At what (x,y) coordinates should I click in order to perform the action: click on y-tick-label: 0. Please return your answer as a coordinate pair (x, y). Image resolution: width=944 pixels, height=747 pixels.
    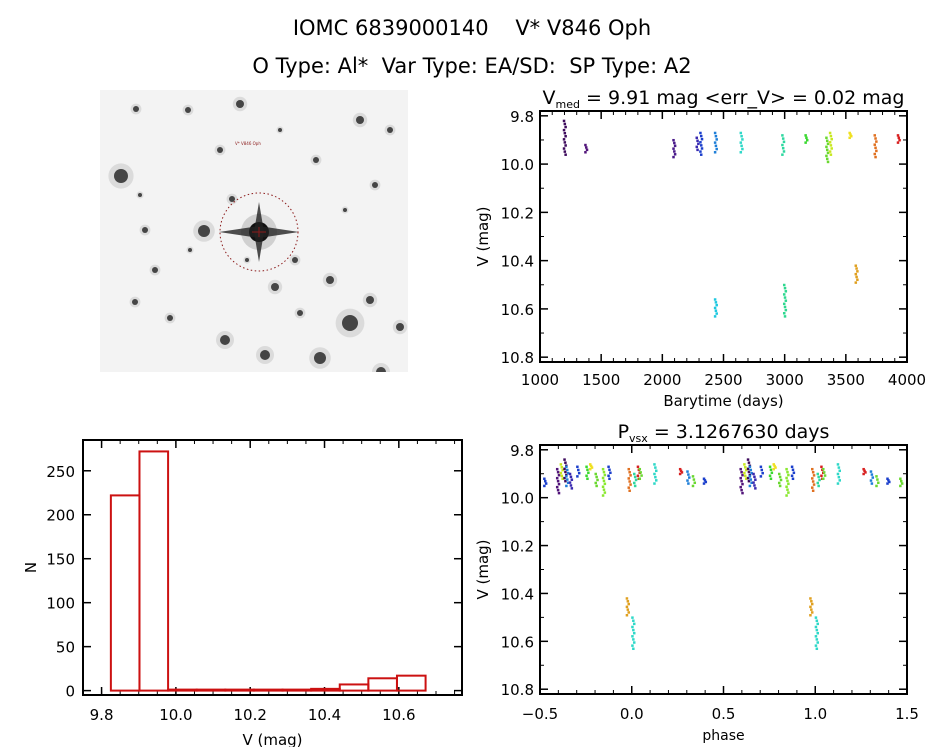
    Looking at the image, I should click on (70, 692).